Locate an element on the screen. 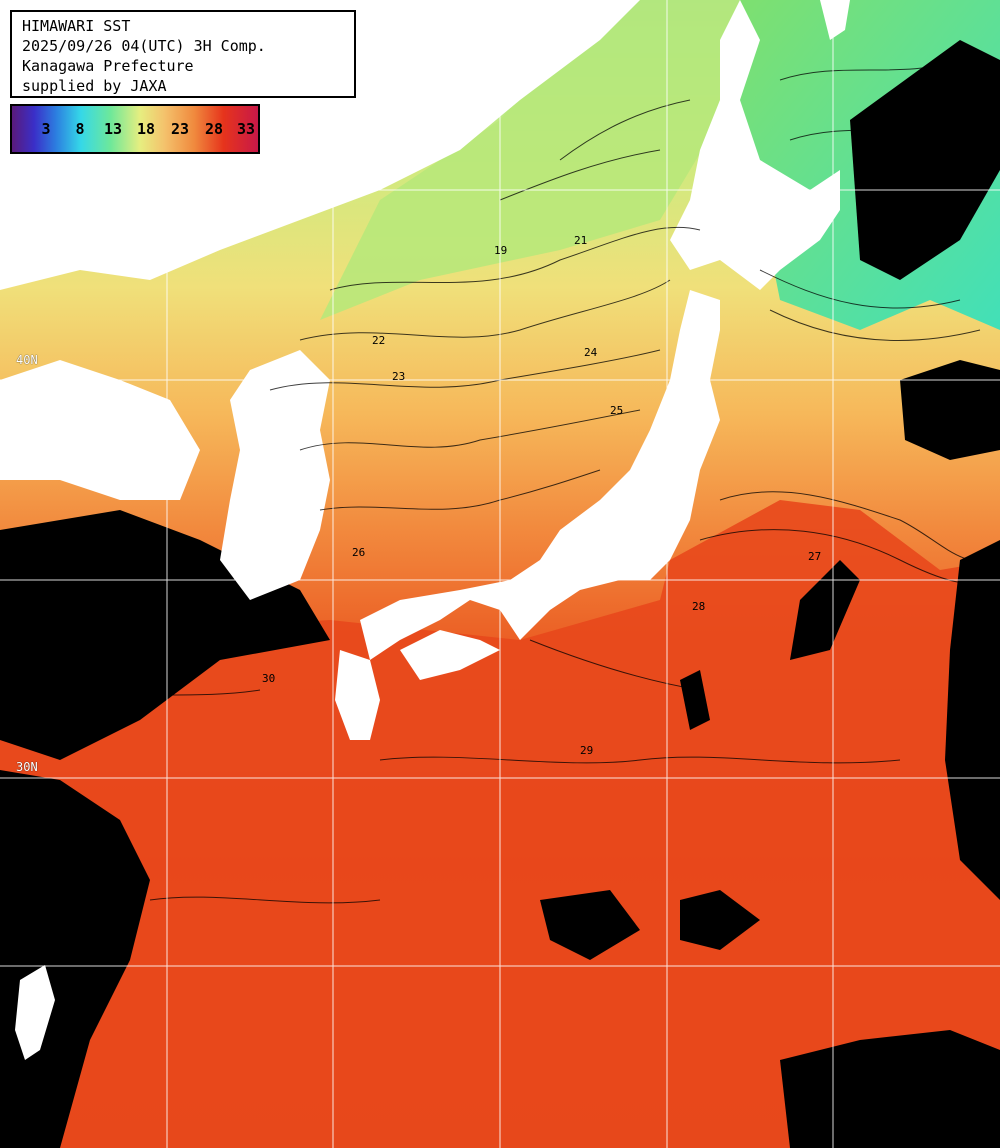 Image resolution: width=1000 pixels, height=1148 pixels. legend-label: 18 is located at coordinates (146, 129).